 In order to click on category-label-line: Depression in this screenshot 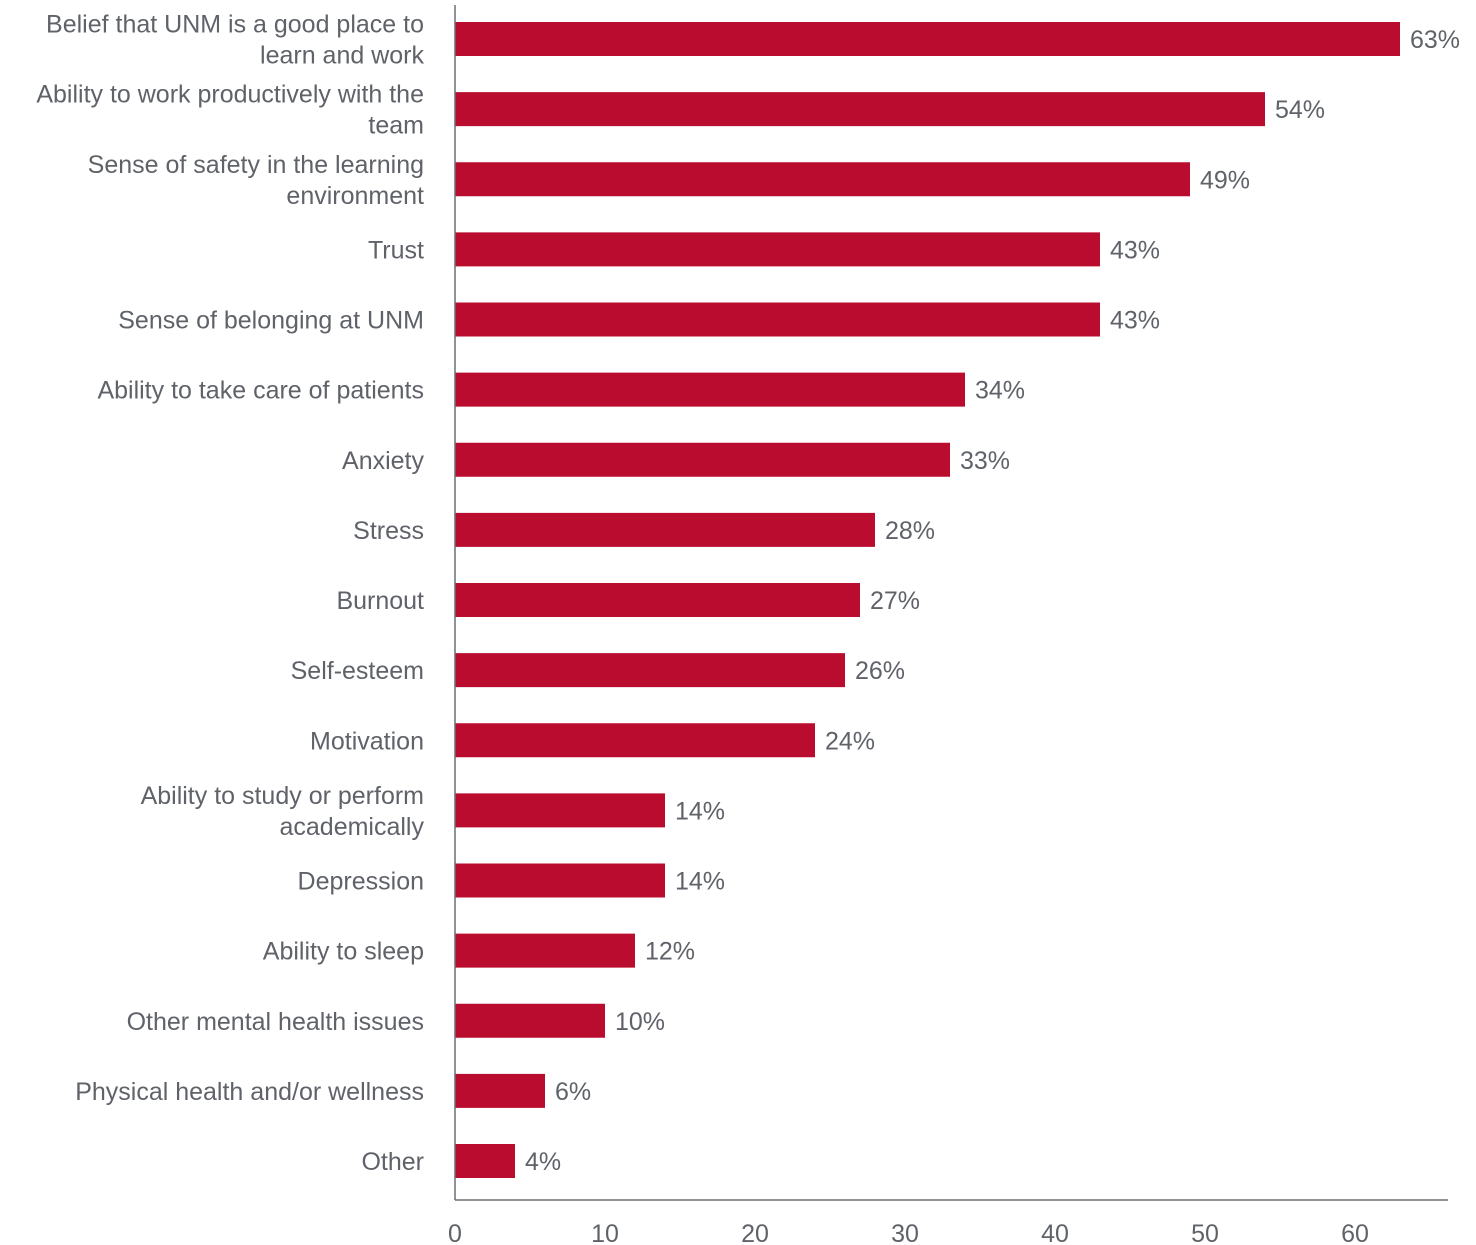, I will do `click(361, 882)`.